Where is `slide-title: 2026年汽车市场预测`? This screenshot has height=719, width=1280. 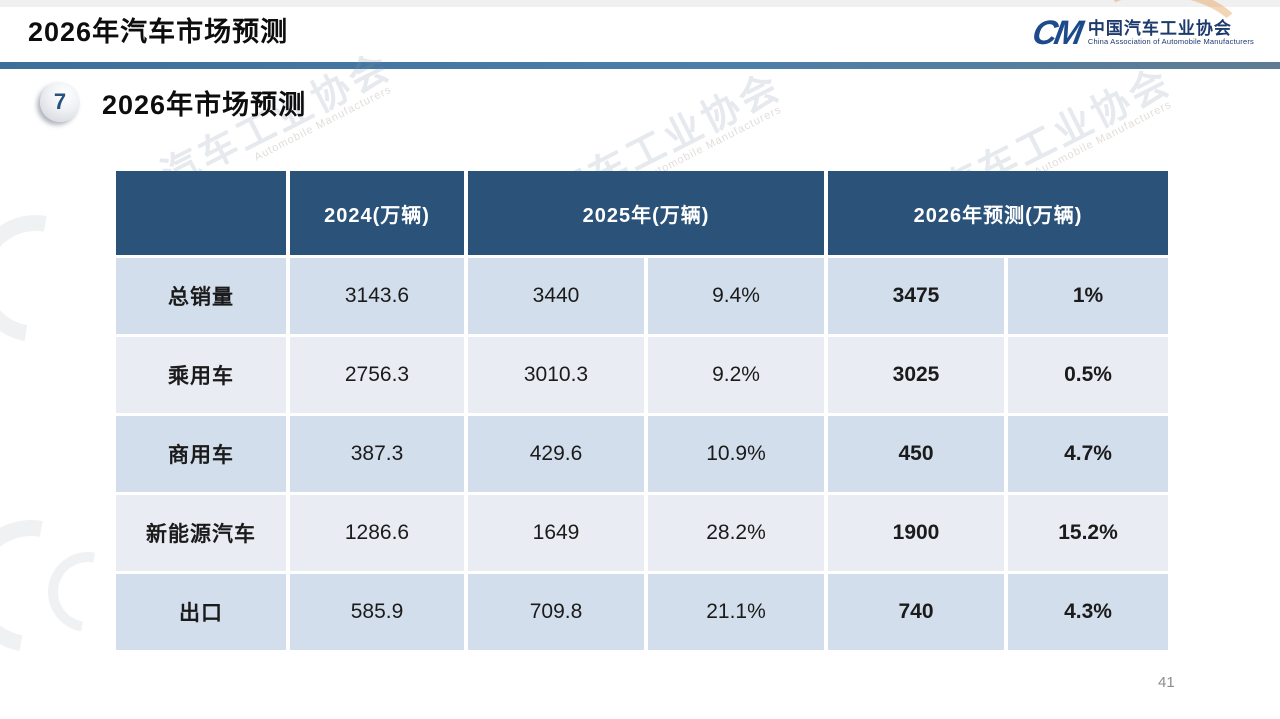 slide-title: 2026年汽车市场预测 is located at coordinates (158, 32).